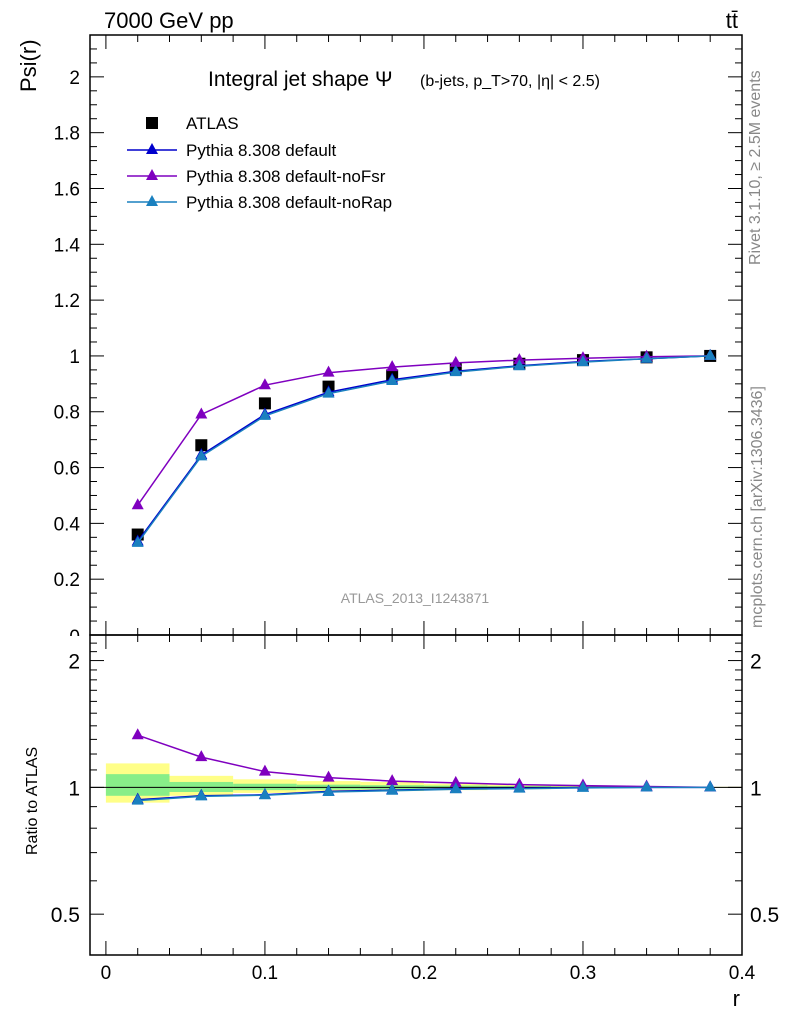  Describe the element at coordinates (67, 189) in the screenshot. I see `main-y-tick-label: 1.6` at that location.